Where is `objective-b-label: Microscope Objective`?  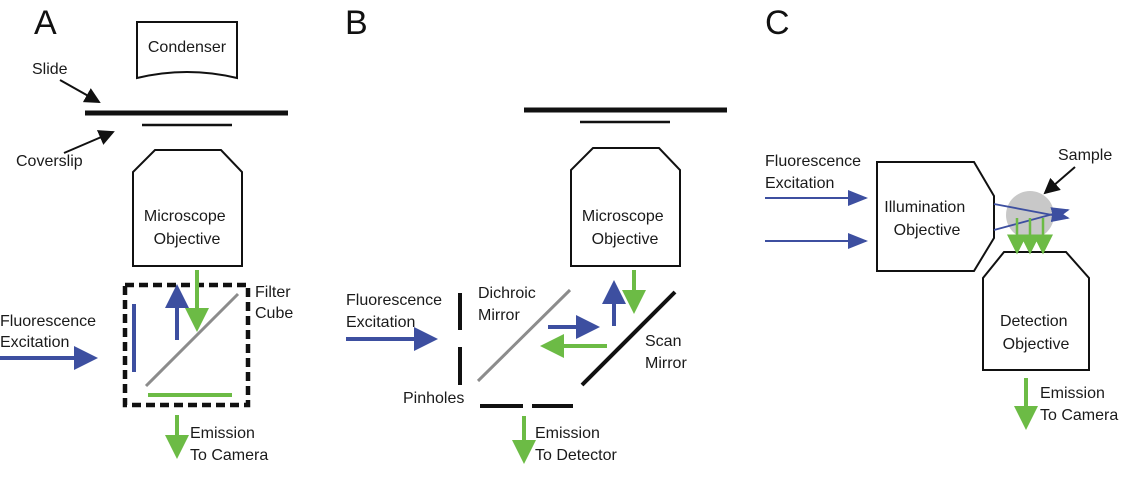 objective-b-label: Microscope Objective is located at coordinates (625, 228).